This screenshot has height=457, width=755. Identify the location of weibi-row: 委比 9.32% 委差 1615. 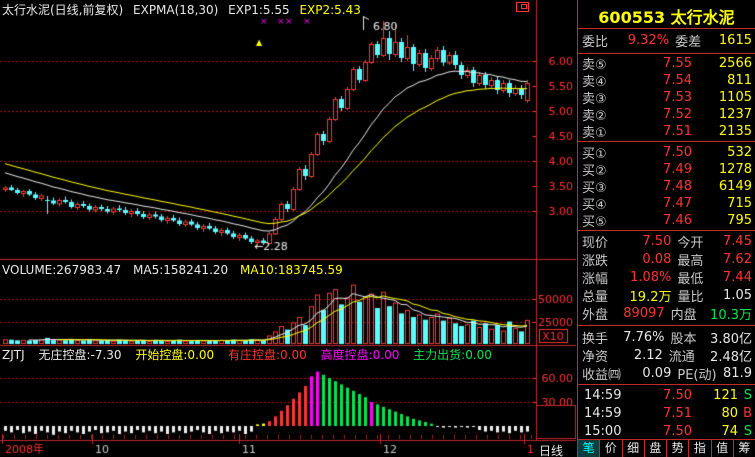
(667, 41).